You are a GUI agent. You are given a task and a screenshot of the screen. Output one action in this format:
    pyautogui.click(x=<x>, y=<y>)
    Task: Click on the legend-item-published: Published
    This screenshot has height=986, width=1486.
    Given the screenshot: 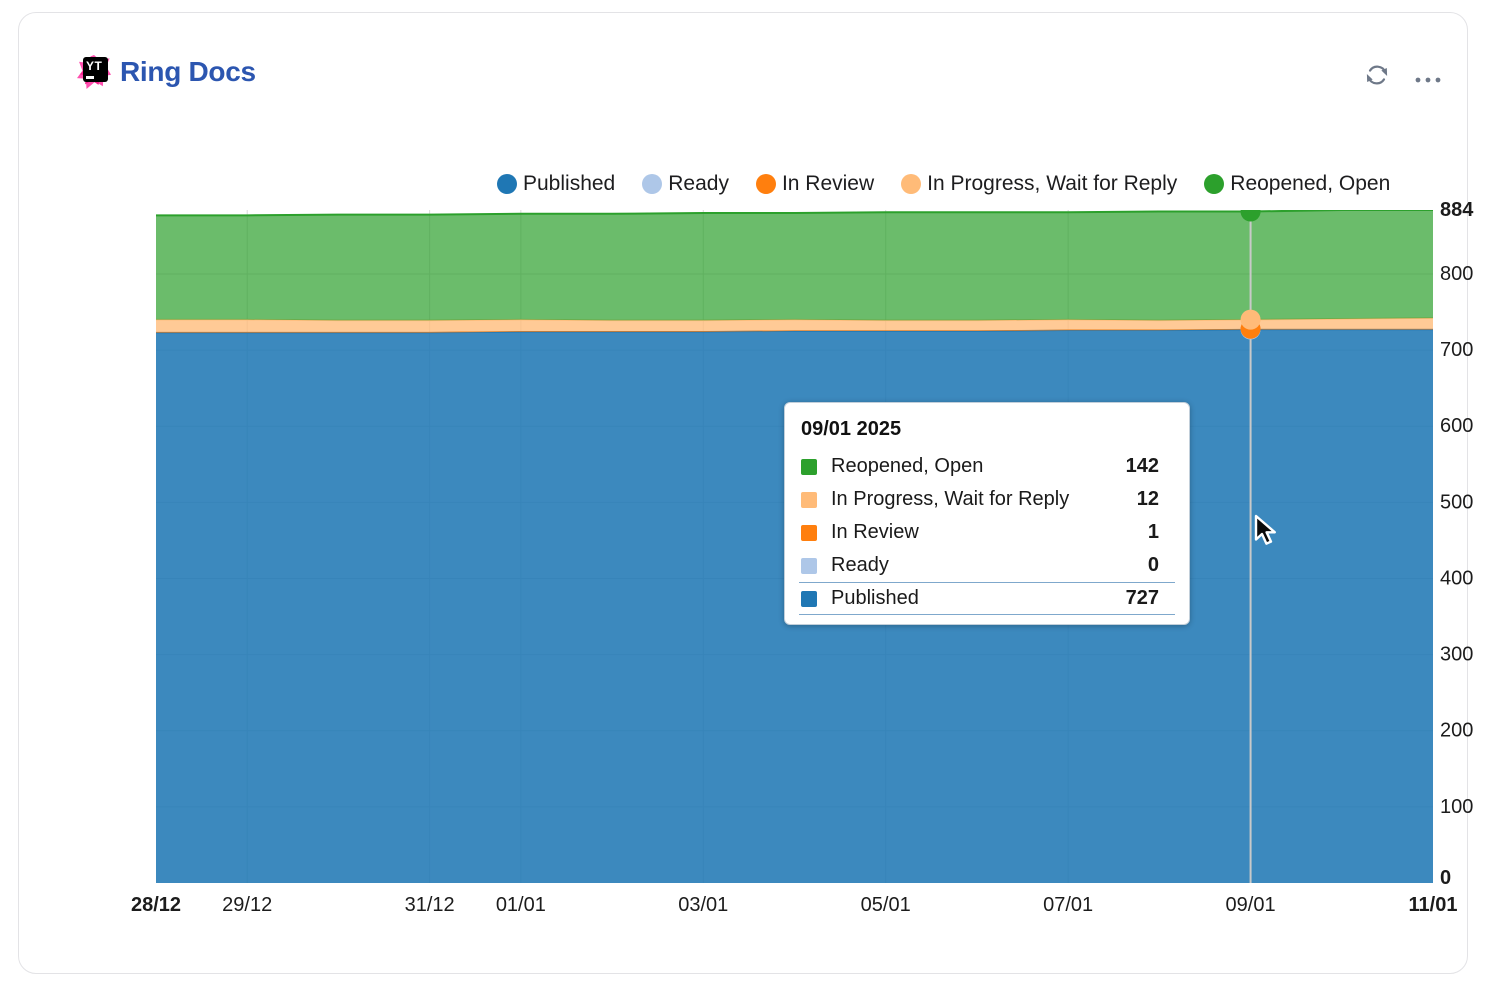 What is the action you would take?
    pyautogui.click(x=556, y=184)
    